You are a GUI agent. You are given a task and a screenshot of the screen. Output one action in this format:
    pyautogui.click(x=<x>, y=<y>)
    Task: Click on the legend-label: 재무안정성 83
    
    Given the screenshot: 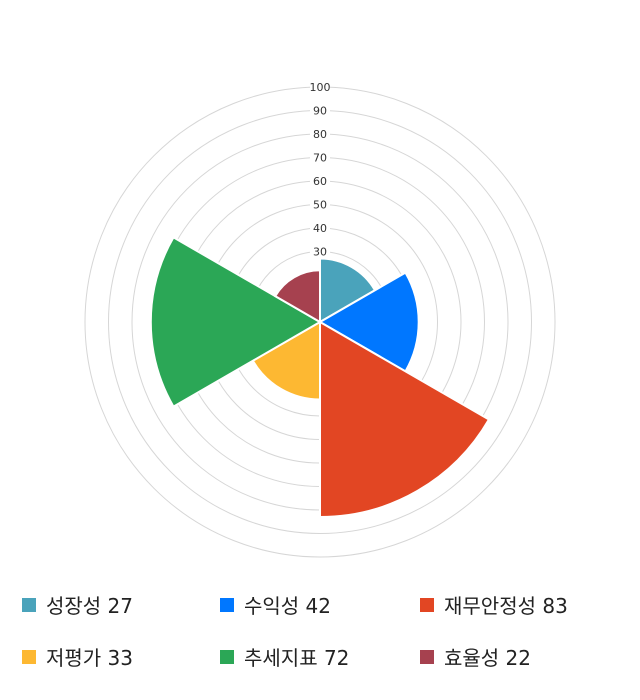 What is the action you would take?
    pyautogui.click(x=506, y=606)
    